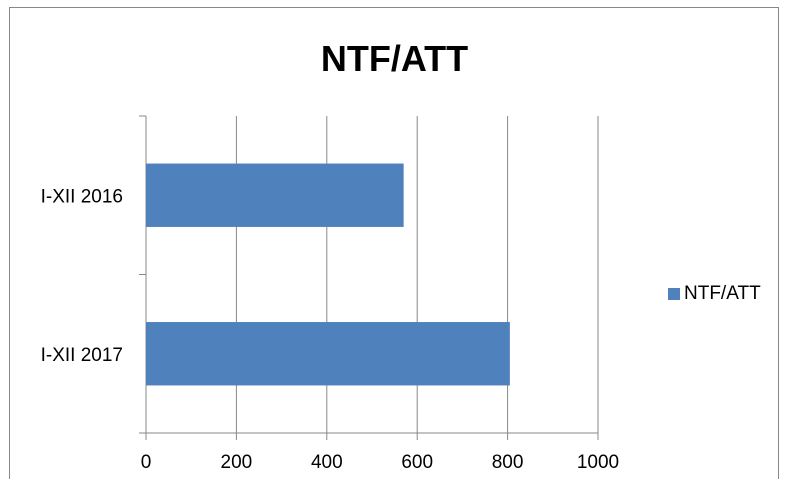 This screenshot has height=489, width=789. Describe the element at coordinates (237, 462) in the screenshot. I see `value-tick-label: 200` at that location.